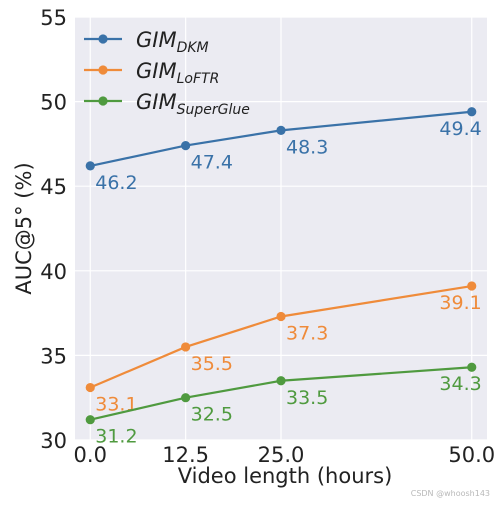  I want to click on data-label: 37.3, so click(307, 333).